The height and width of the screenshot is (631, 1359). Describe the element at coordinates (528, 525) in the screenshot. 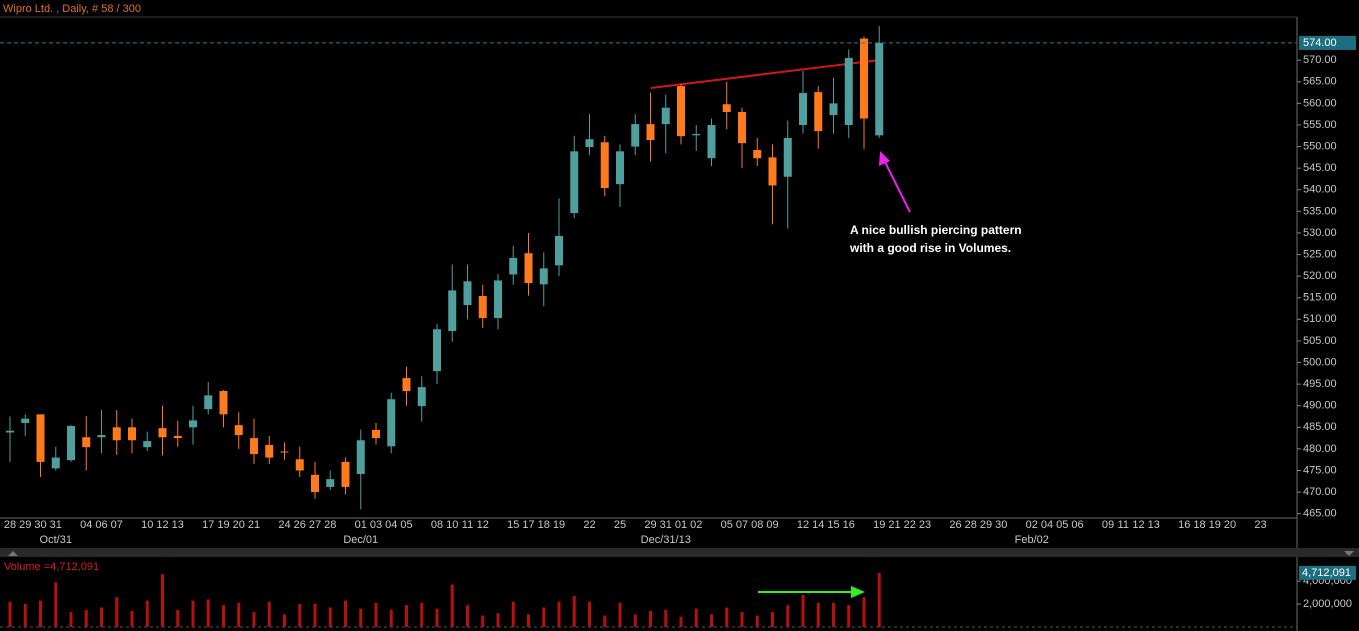

I see `x-tick-label: 17` at that location.